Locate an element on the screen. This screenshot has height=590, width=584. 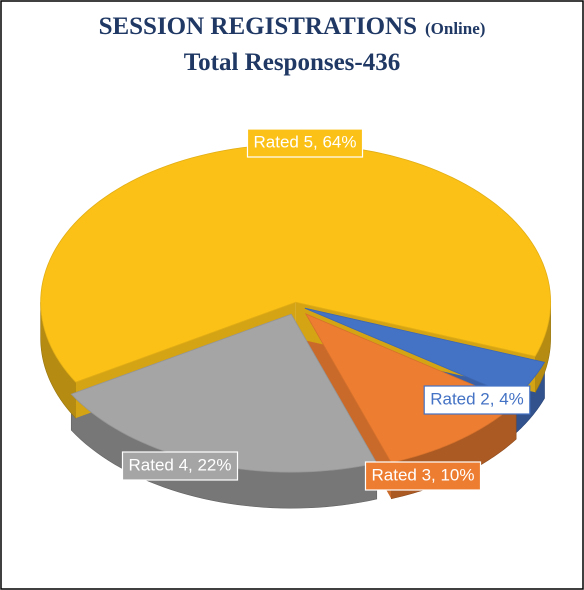
data-label: Rated 5, 64% is located at coordinates (304, 141).